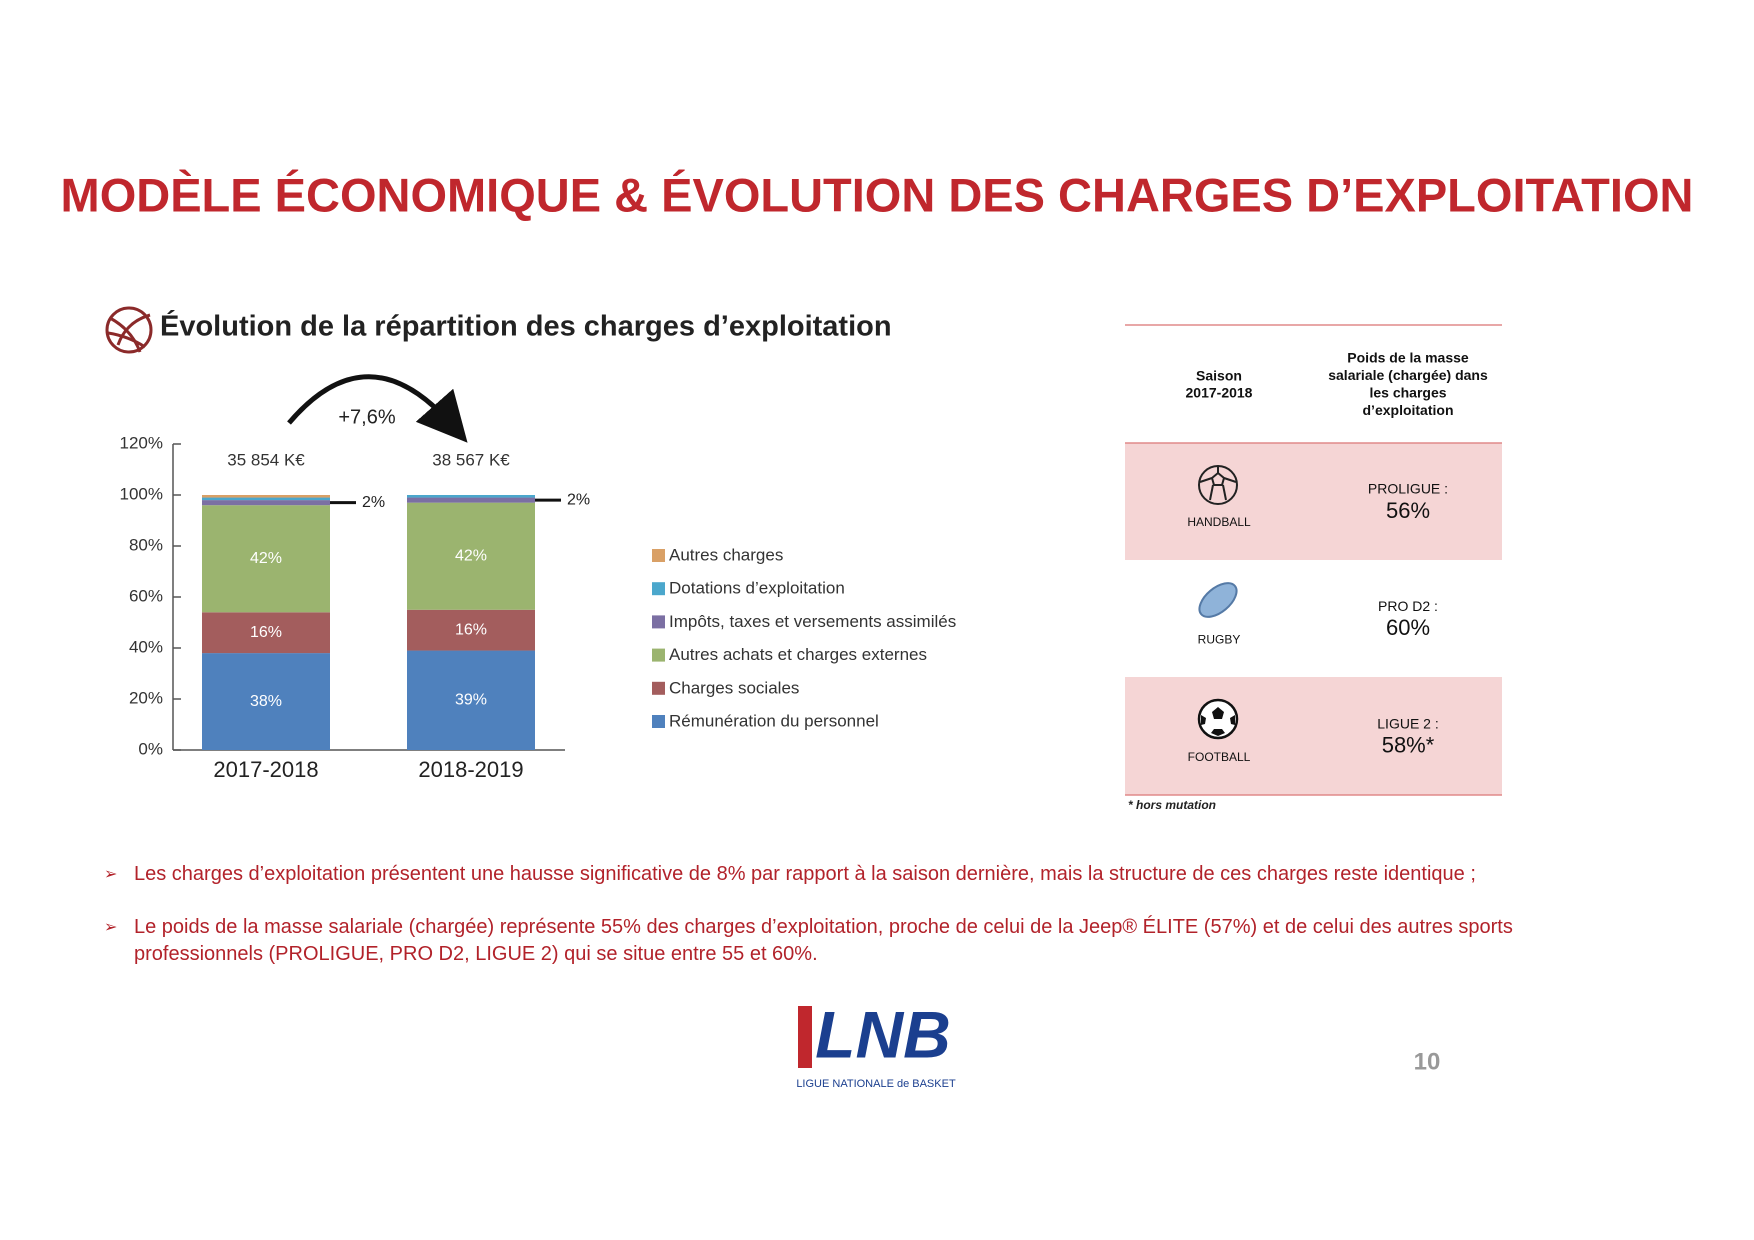  I want to click on data-label: 39%, so click(471, 699).